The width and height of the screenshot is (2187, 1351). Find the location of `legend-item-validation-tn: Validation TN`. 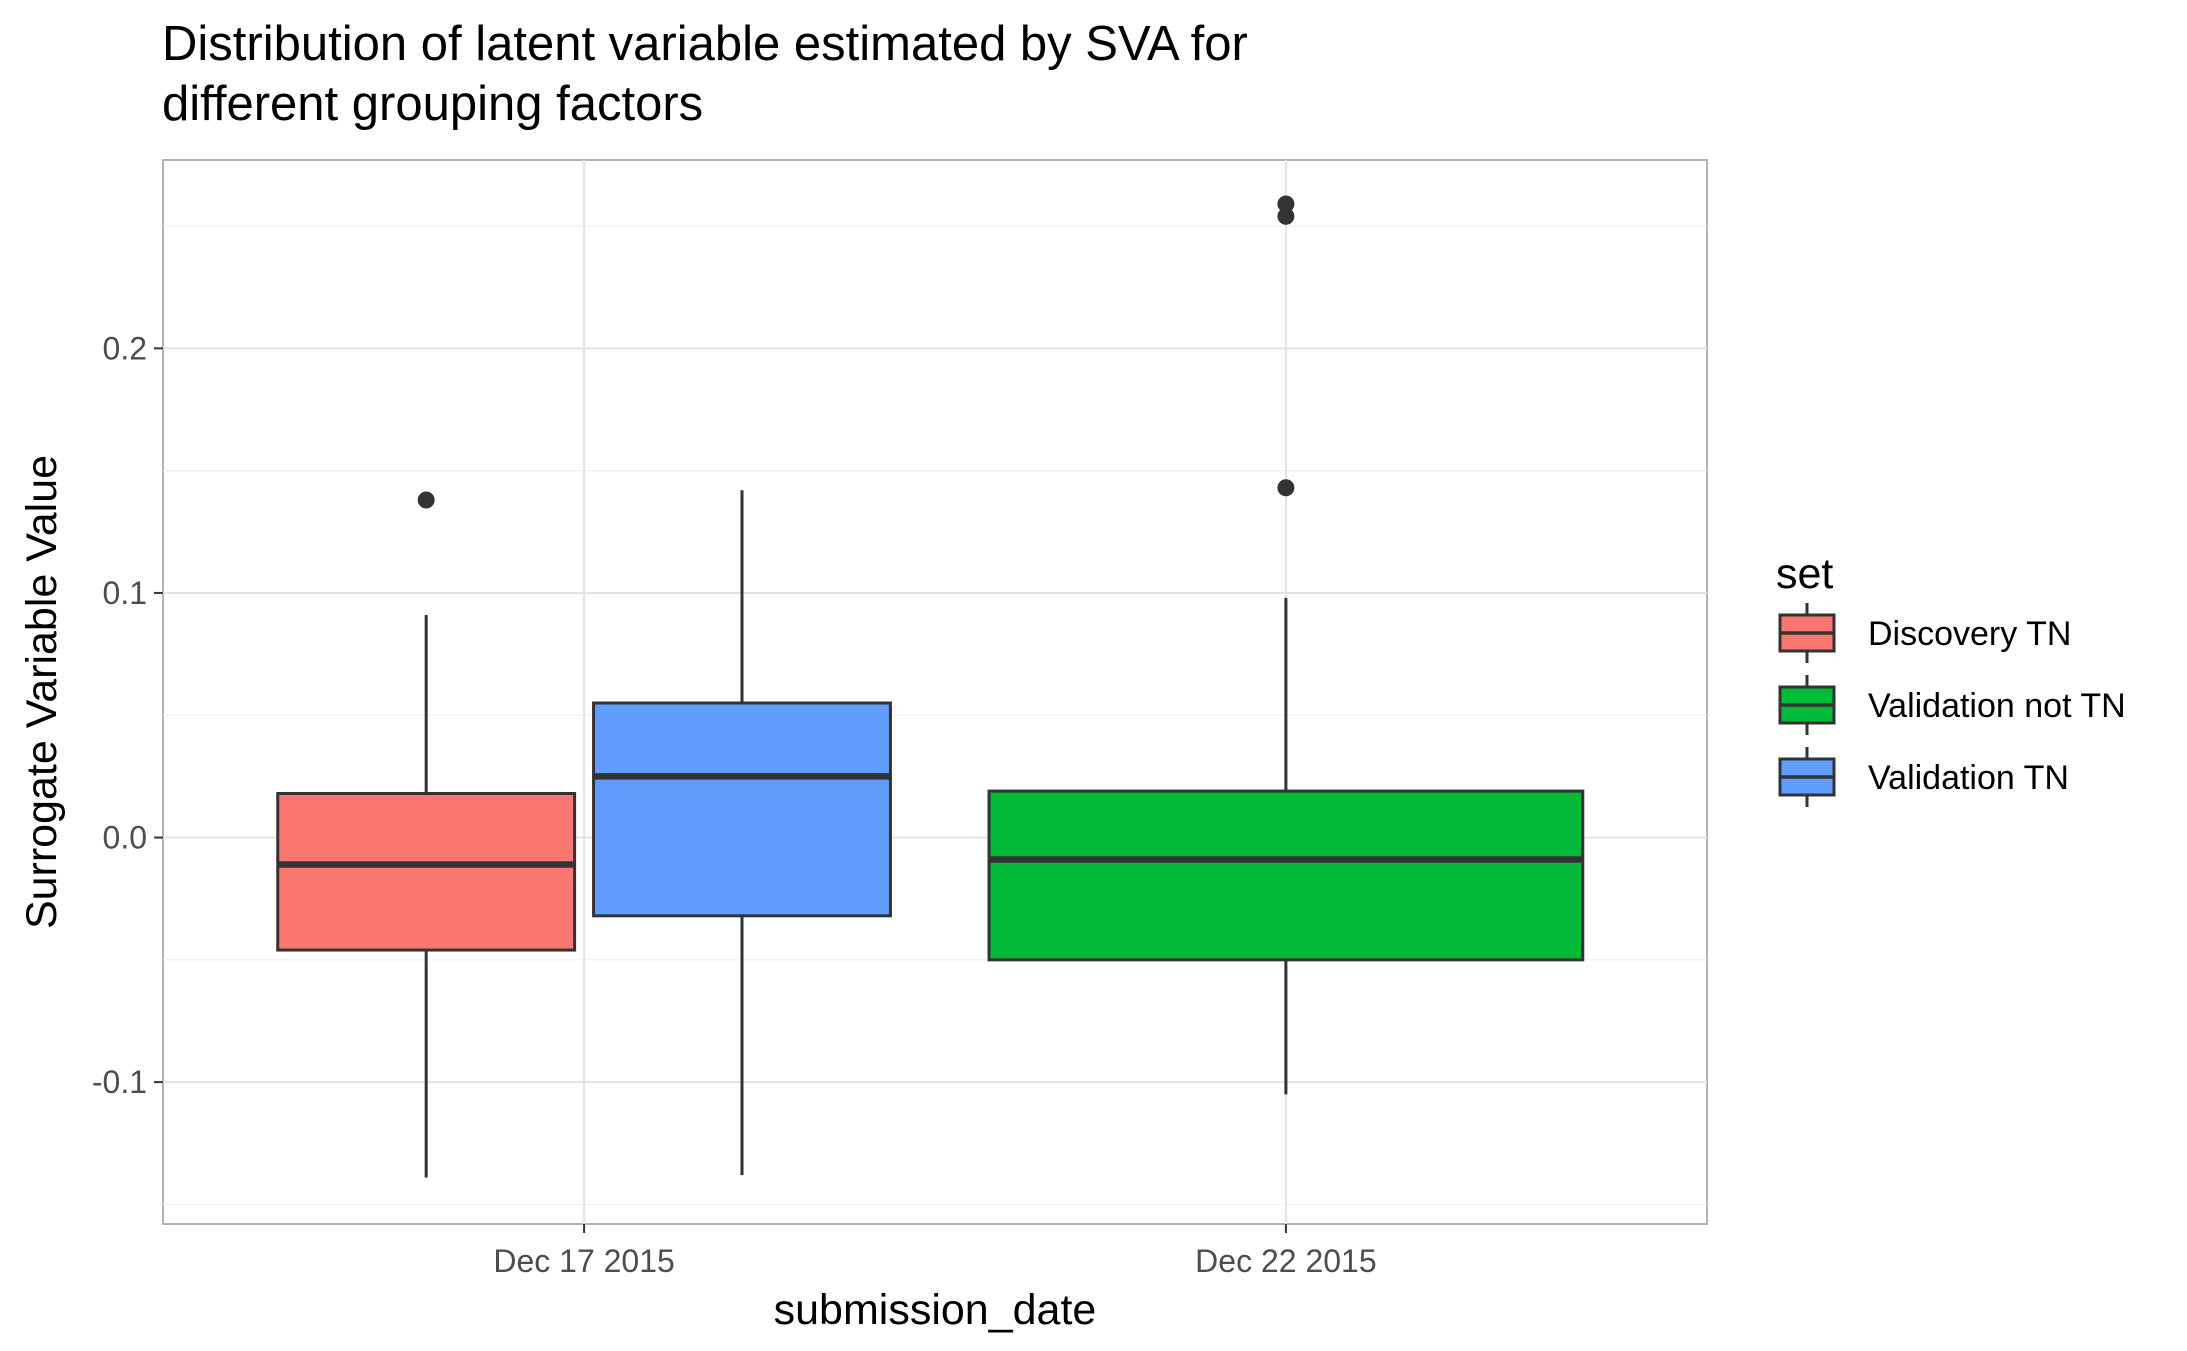

legend-item-validation-tn: Validation TN is located at coordinates (1923, 777).